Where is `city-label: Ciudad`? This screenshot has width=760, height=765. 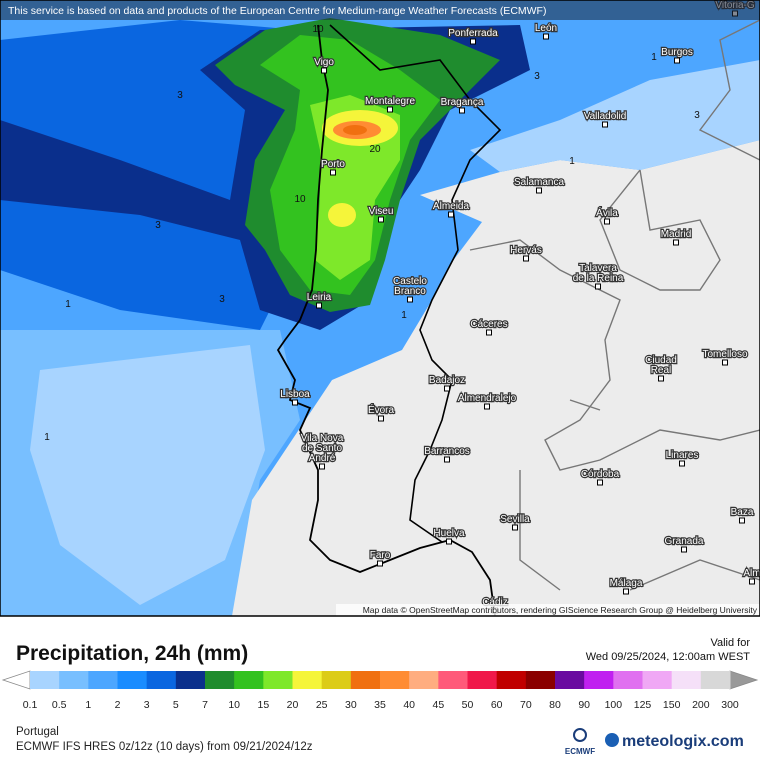
city-label: Ciudad is located at coordinates (661, 360).